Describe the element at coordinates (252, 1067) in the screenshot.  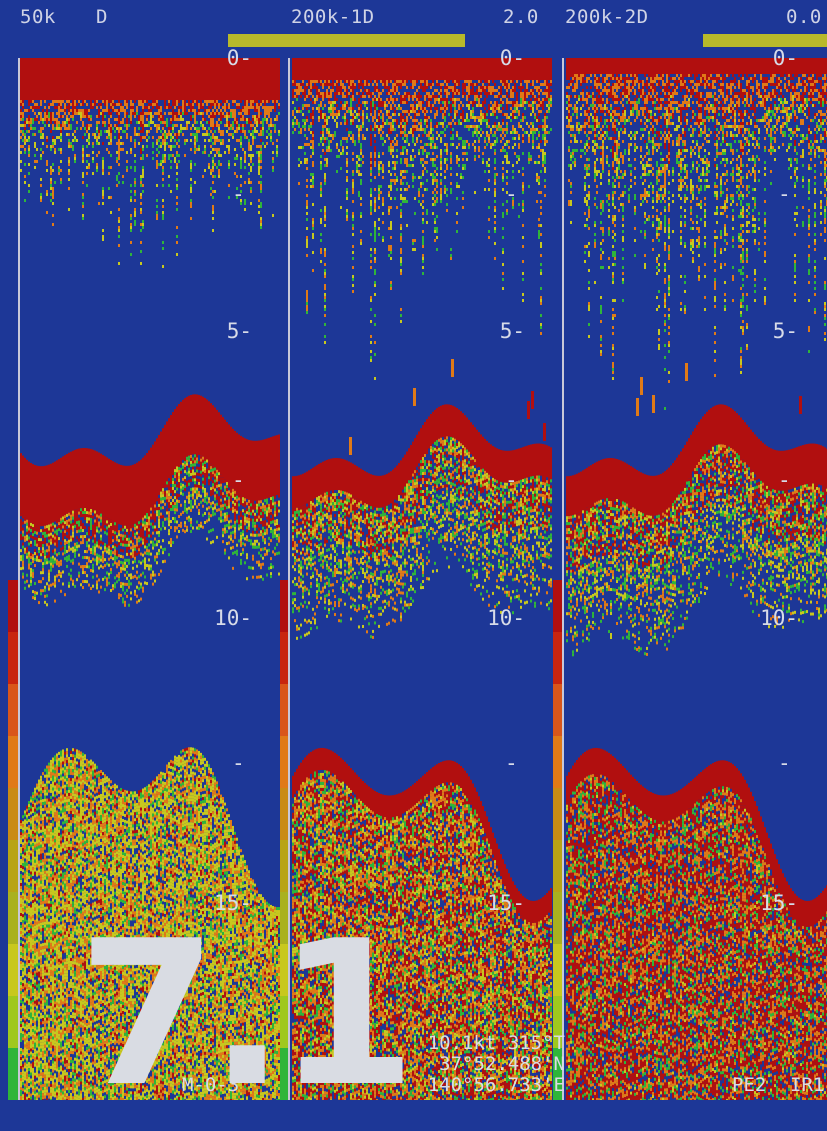
I see `depth-unit: m` at that location.